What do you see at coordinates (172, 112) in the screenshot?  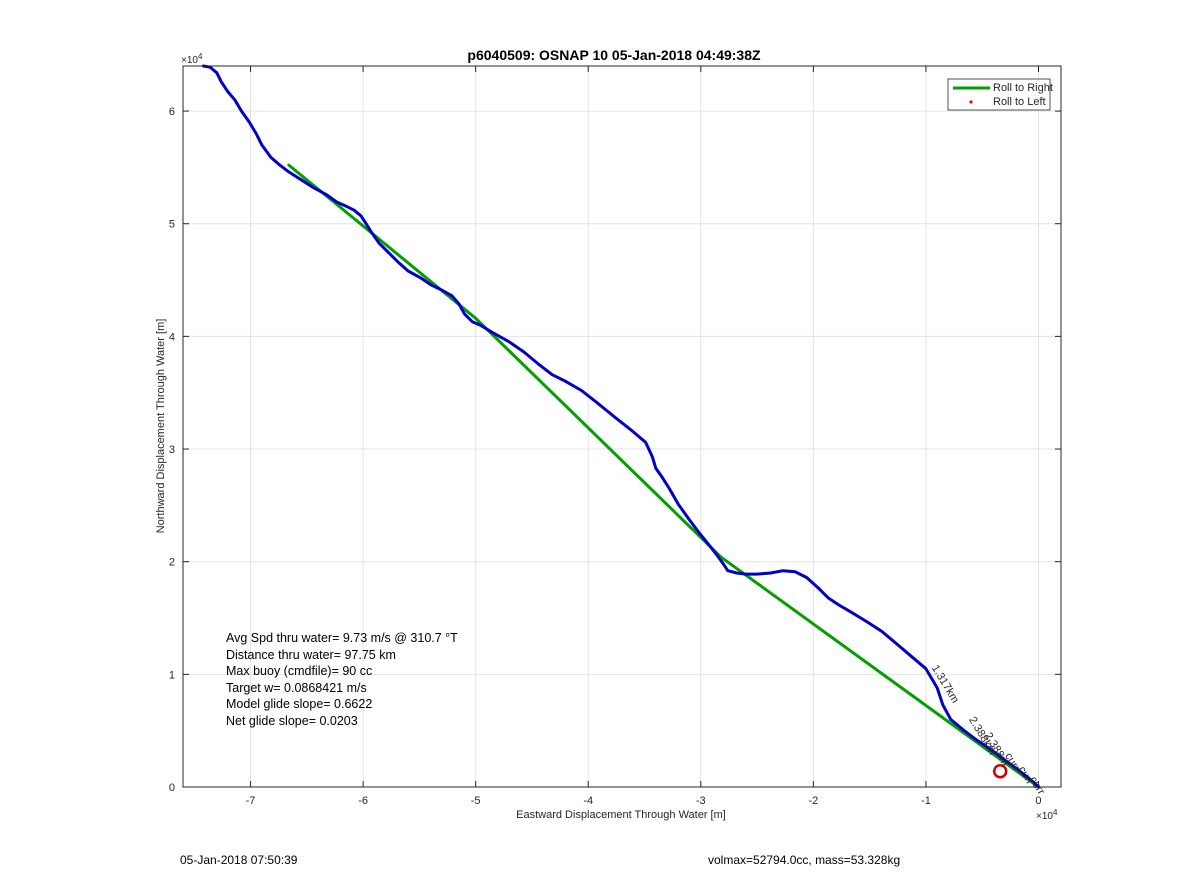 I see `y-tick-label: 6` at bounding box center [172, 112].